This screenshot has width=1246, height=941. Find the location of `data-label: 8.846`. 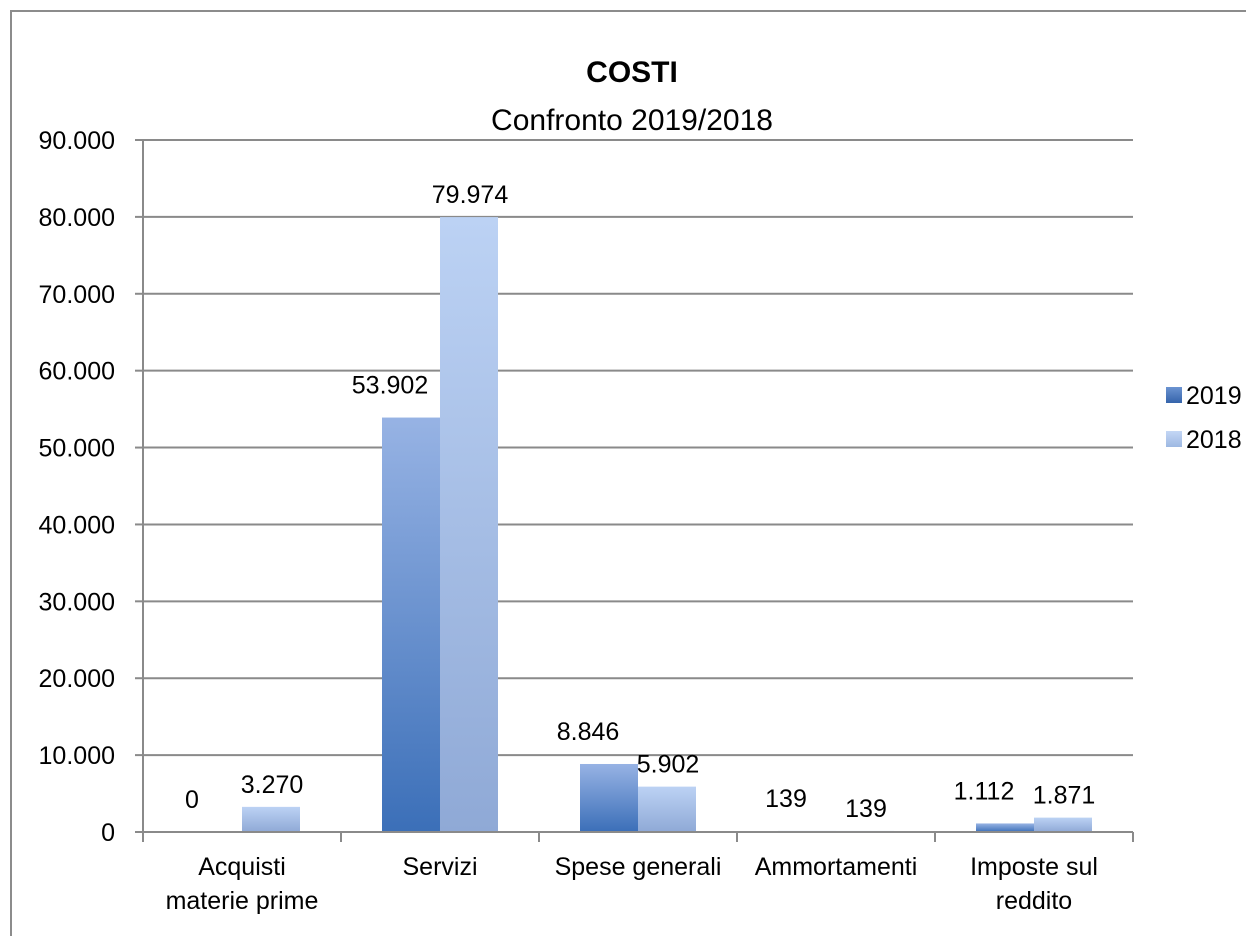

data-label: 8.846 is located at coordinates (588, 732).